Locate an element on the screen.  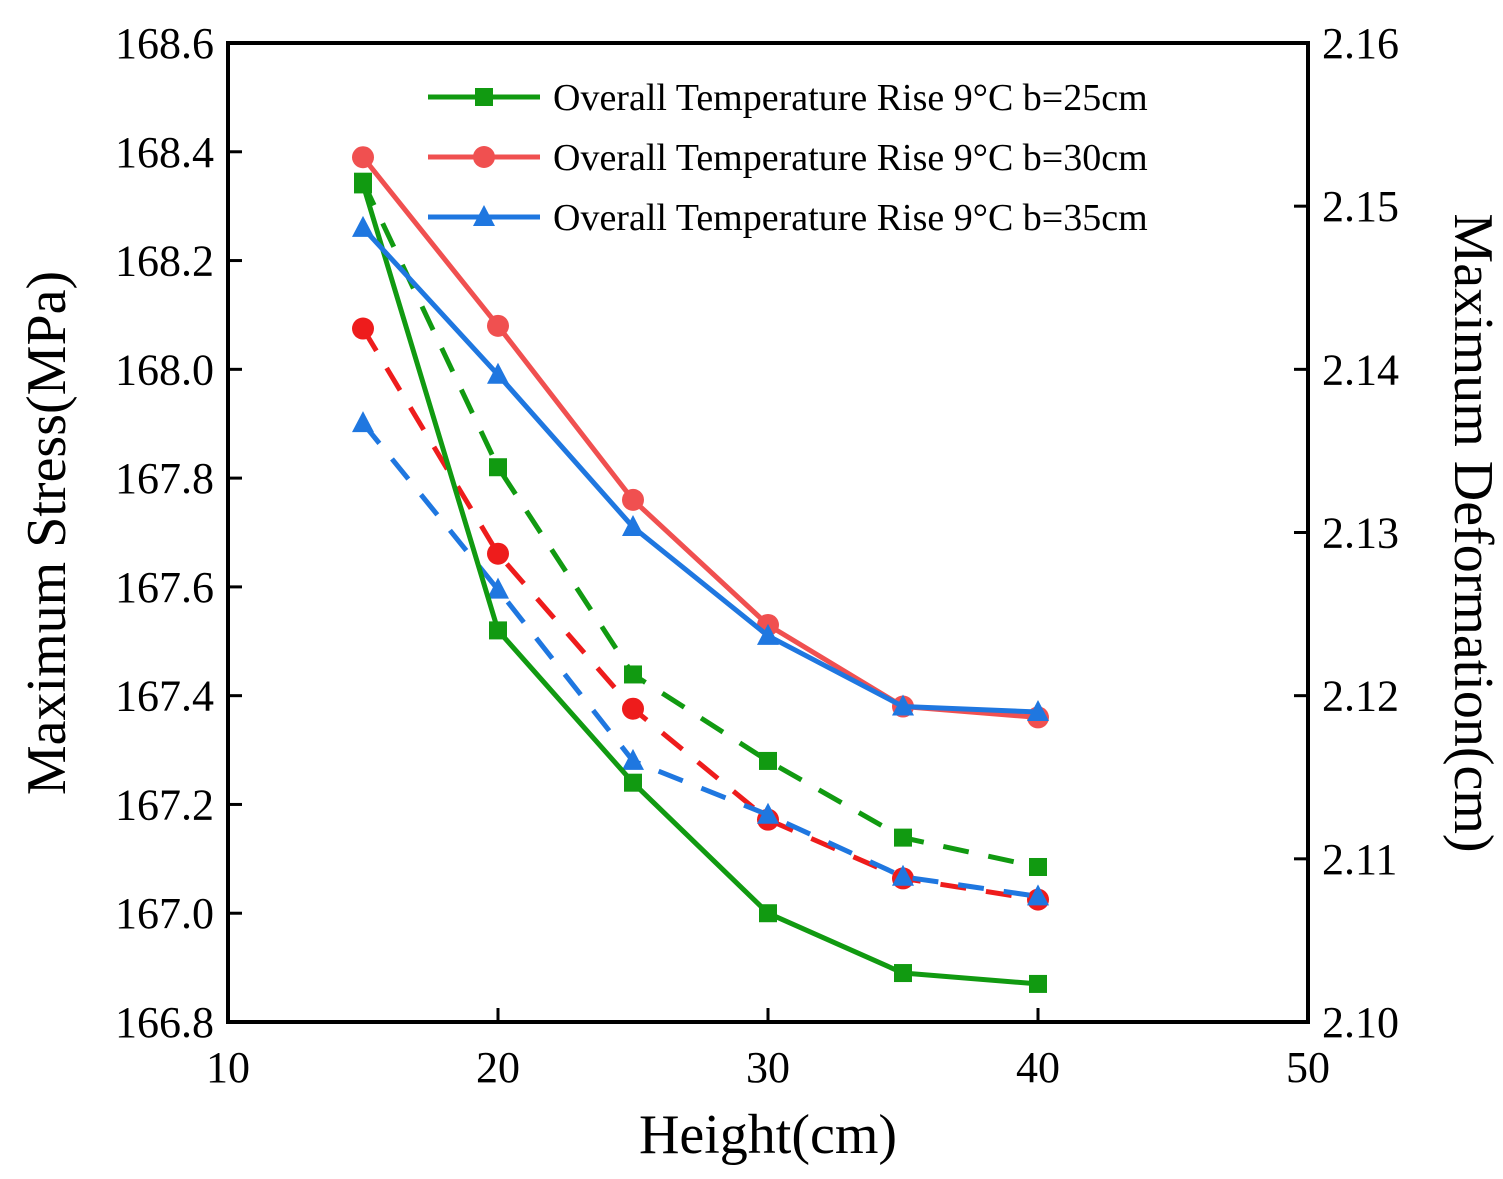
y-left-tick-label: 167.6 is located at coordinates (164, 587).